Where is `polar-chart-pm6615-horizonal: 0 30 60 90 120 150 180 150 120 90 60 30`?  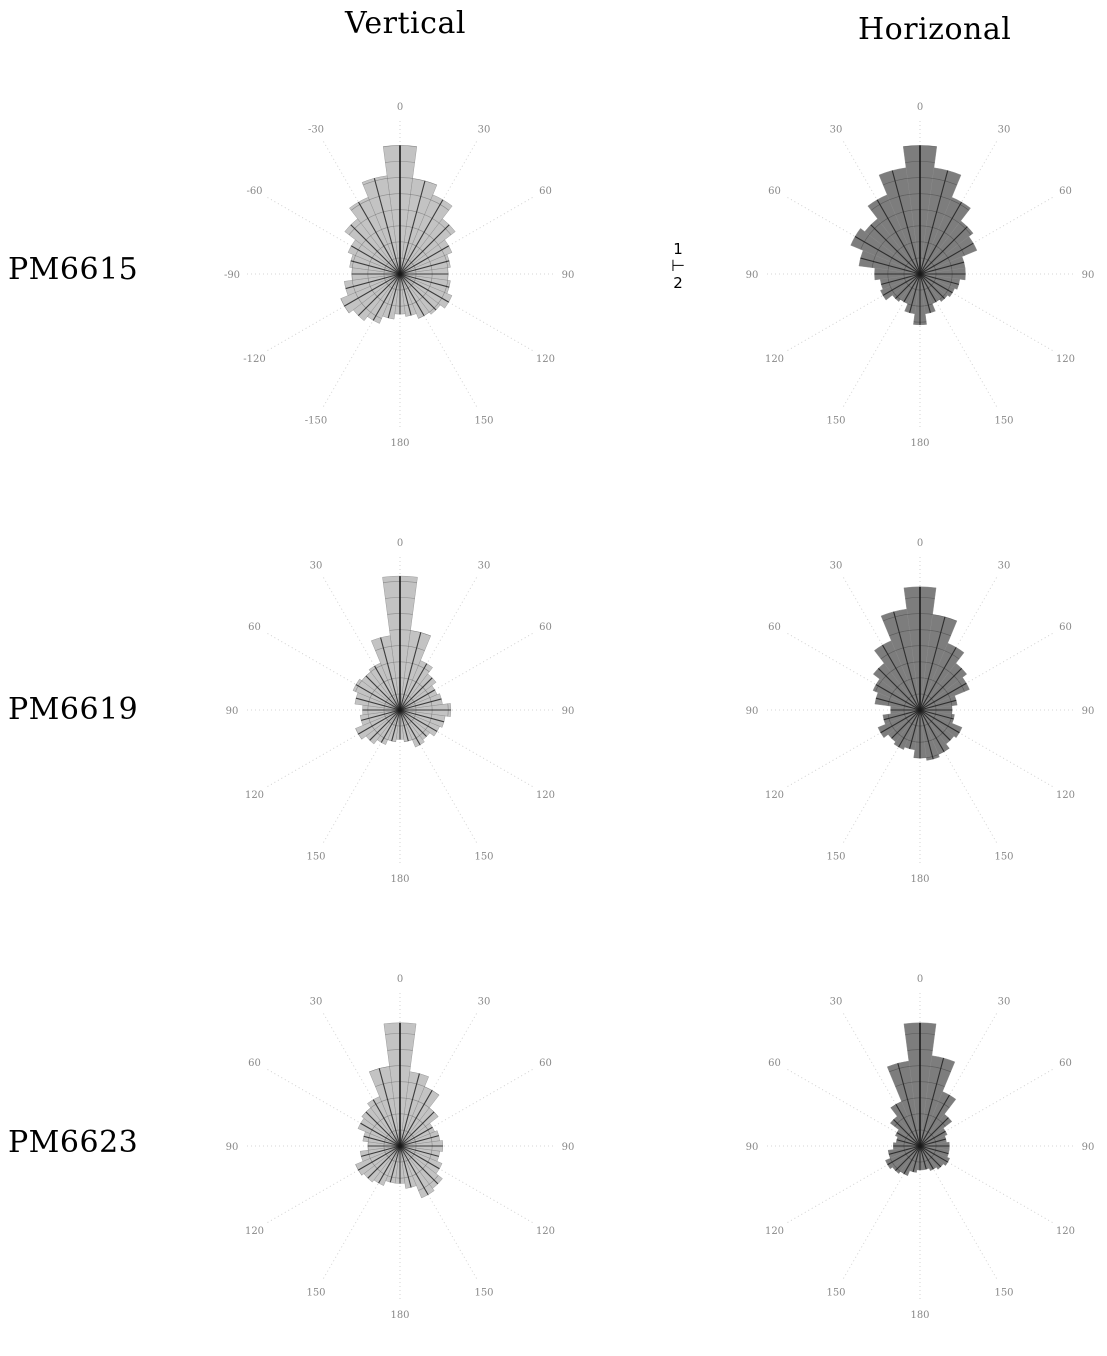 polar-chart-pm6615-horizonal: 0 30 60 90 120 150 180 150 120 90 60 30 is located at coordinates (920, 275).